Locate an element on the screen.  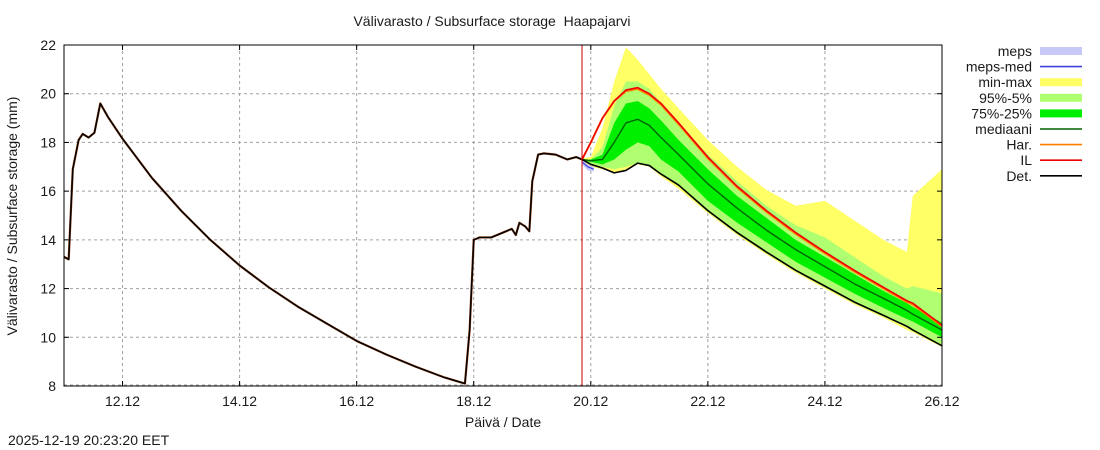
y-tick-label: 20 is located at coordinates (48, 94).